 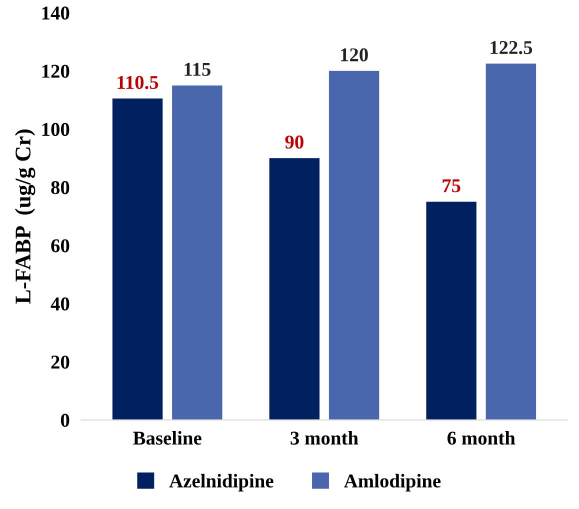 What do you see at coordinates (451, 185) in the screenshot?
I see `data-label: 75` at bounding box center [451, 185].